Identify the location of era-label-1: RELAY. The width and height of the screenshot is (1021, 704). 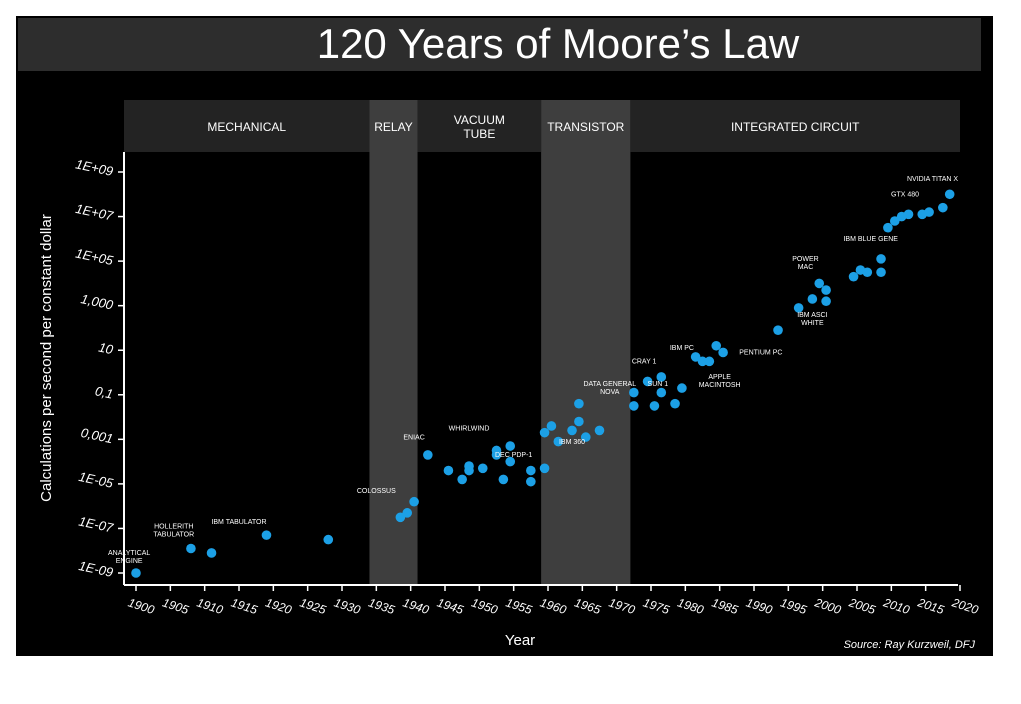
(393, 127).